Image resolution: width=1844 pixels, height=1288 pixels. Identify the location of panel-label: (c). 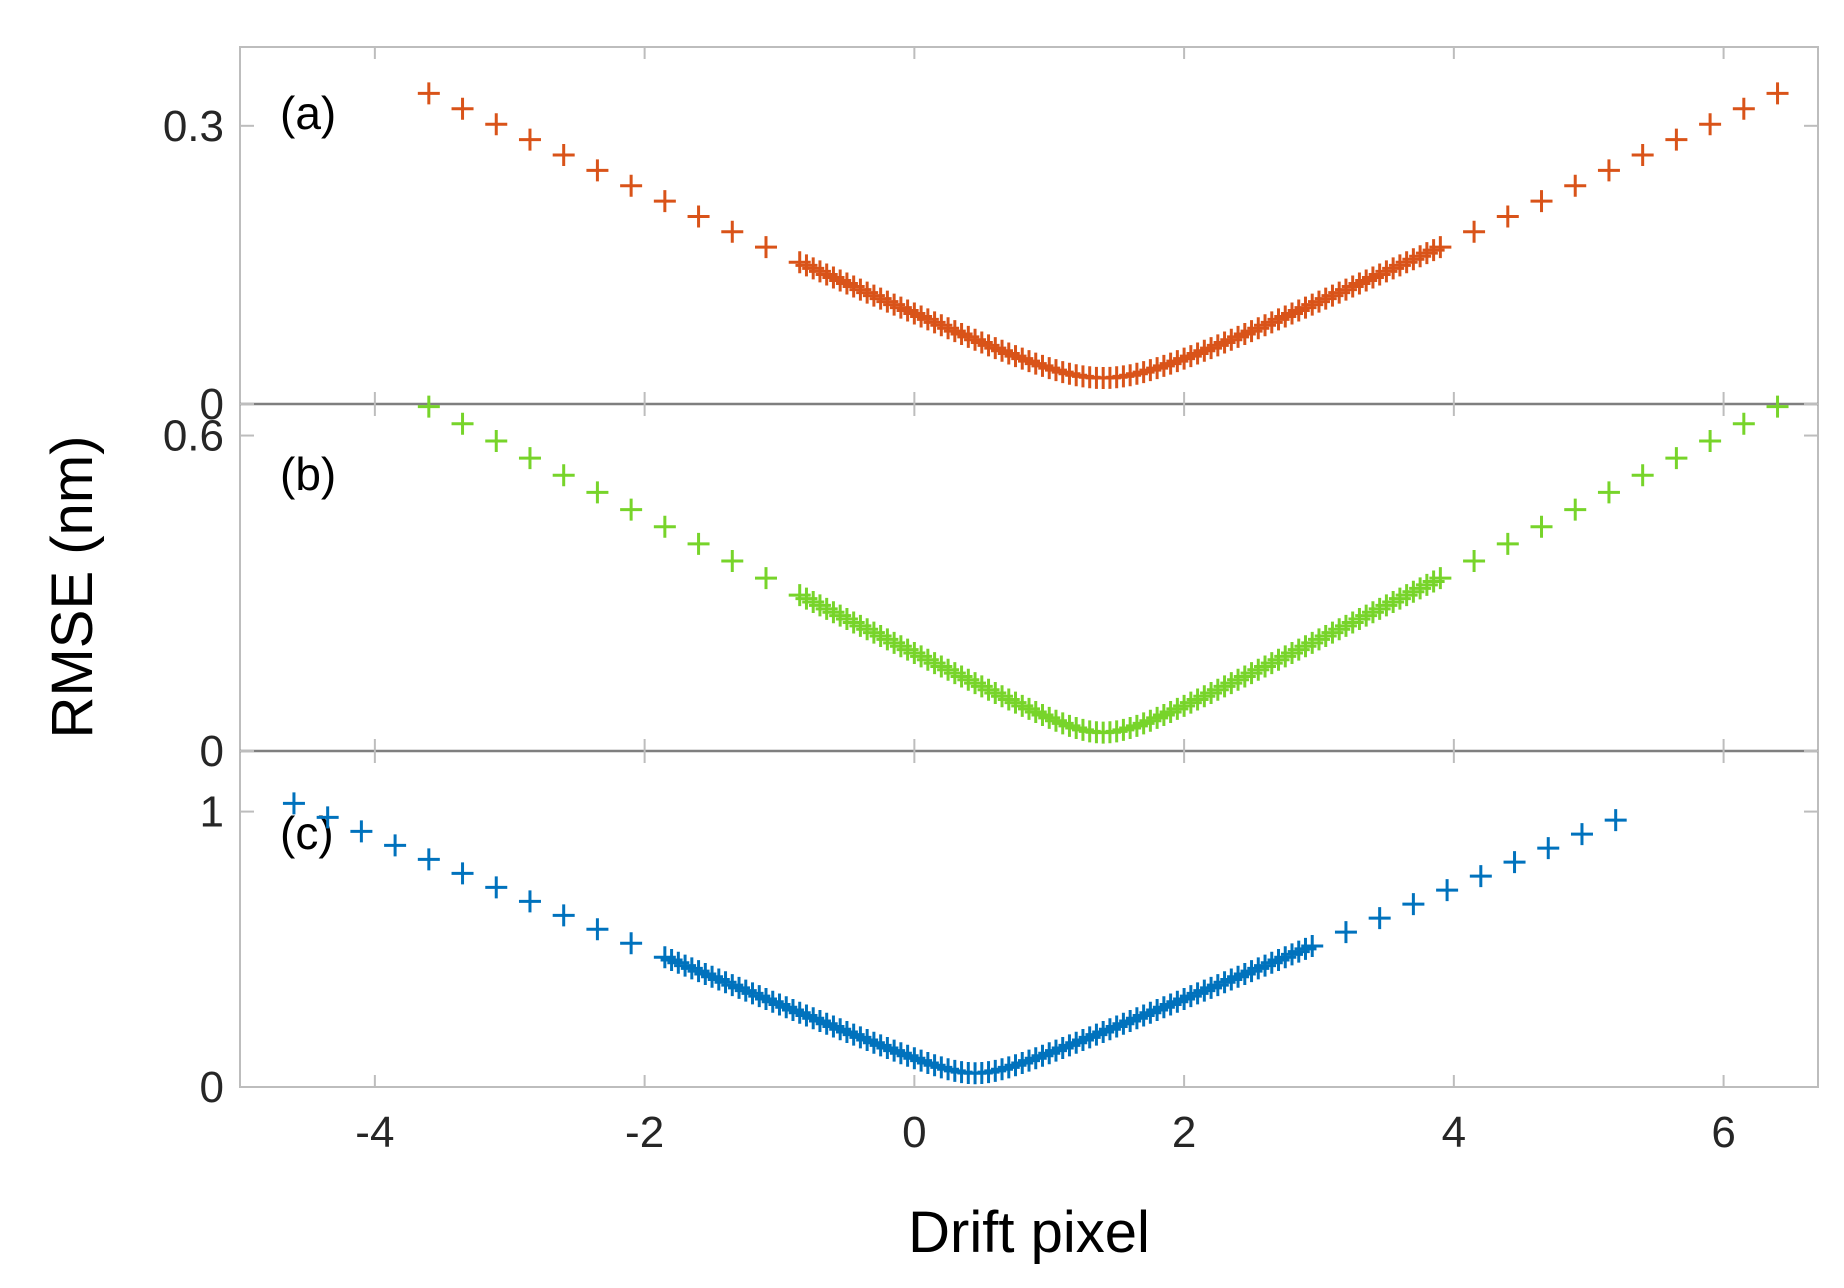
(307, 833).